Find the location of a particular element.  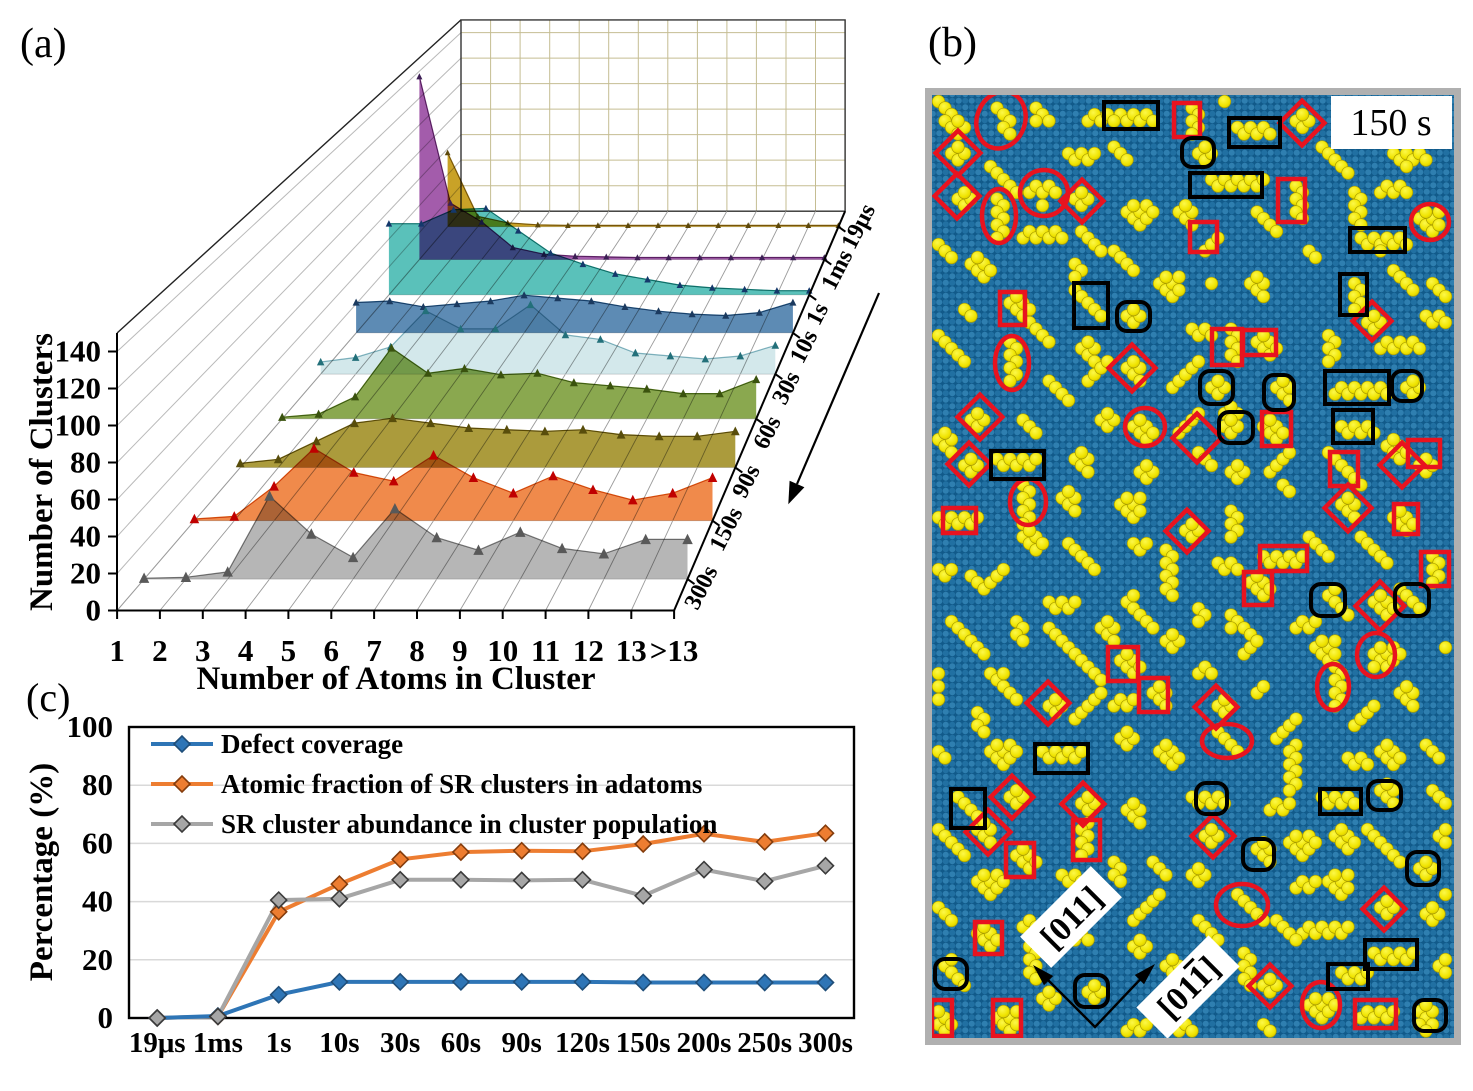

svg-text: Number of Atoms in Cluster is located at coordinates (395, 679).